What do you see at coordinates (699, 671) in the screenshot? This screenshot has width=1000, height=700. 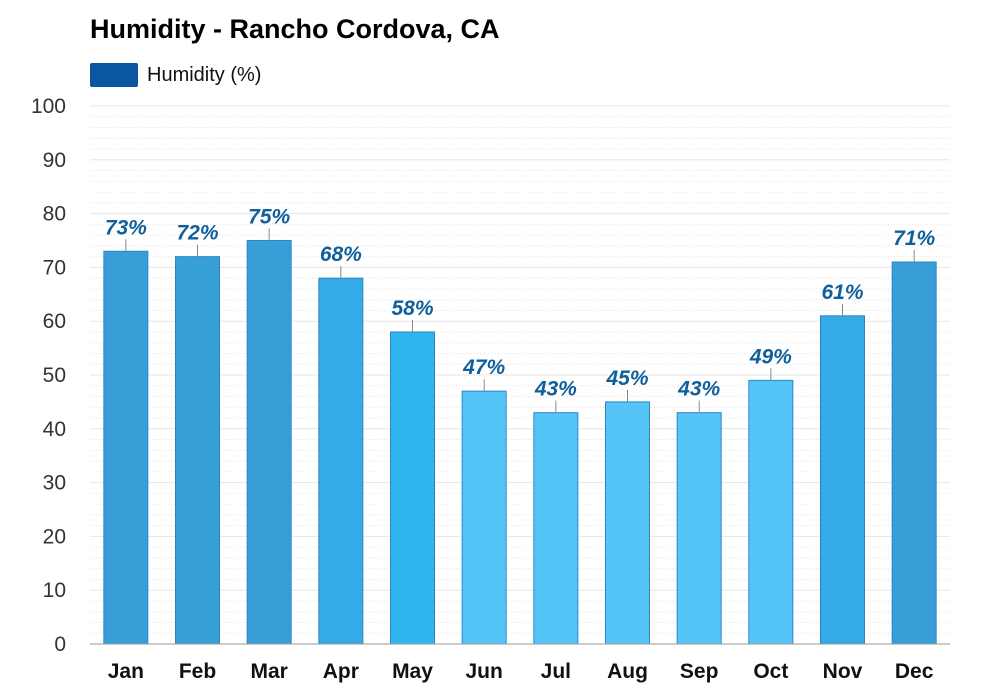 I see `x-tick-label: Sep` at bounding box center [699, 671].